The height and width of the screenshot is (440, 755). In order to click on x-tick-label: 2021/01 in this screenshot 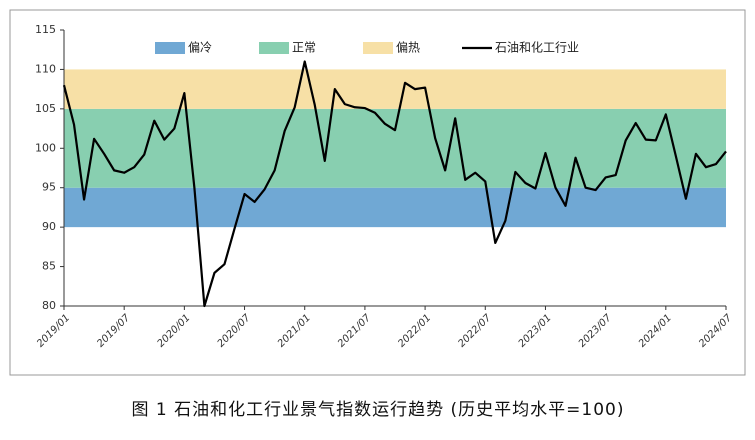, I will do `click(294, 330)`.